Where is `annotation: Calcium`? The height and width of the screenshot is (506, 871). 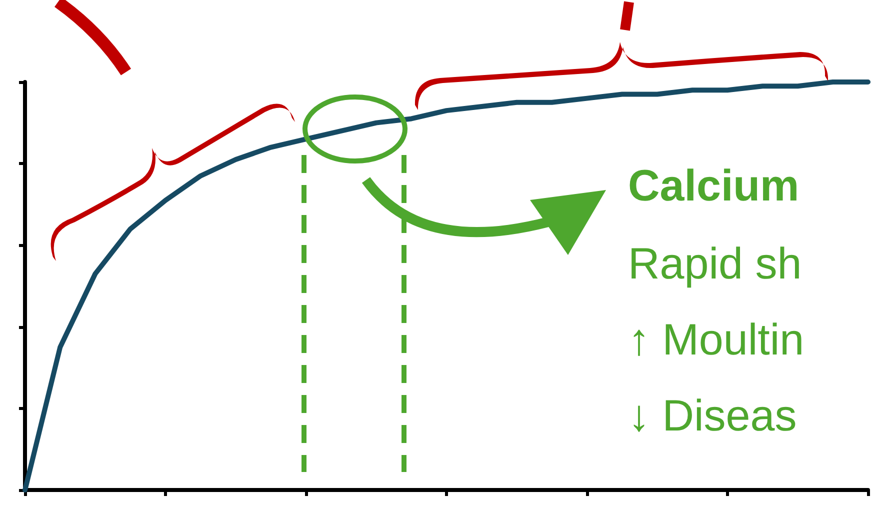
annotation: Calcium is located at coordinates (714, 186).